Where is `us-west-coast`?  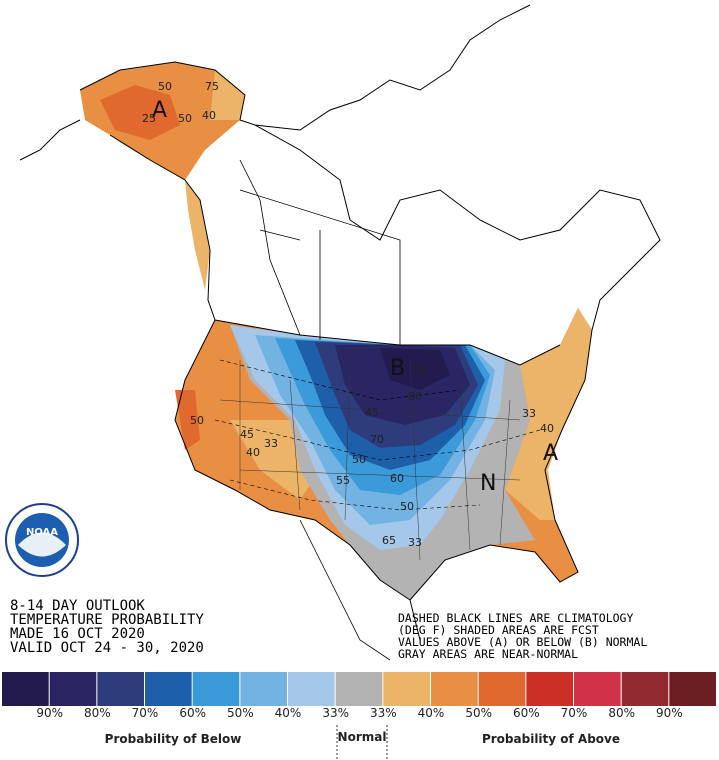 us-west-coast is located at coordinates (297, 480).